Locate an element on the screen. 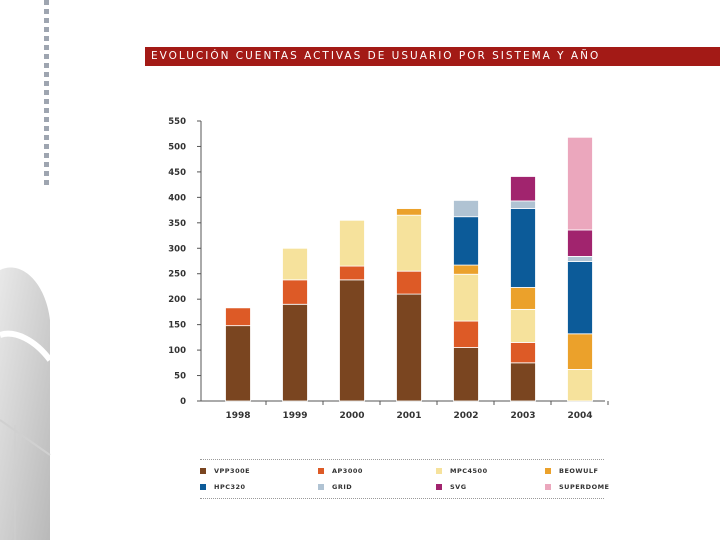 This screenshot has width=720, height=540. y-tick-label: 350 is located at coordinates (177, 224).